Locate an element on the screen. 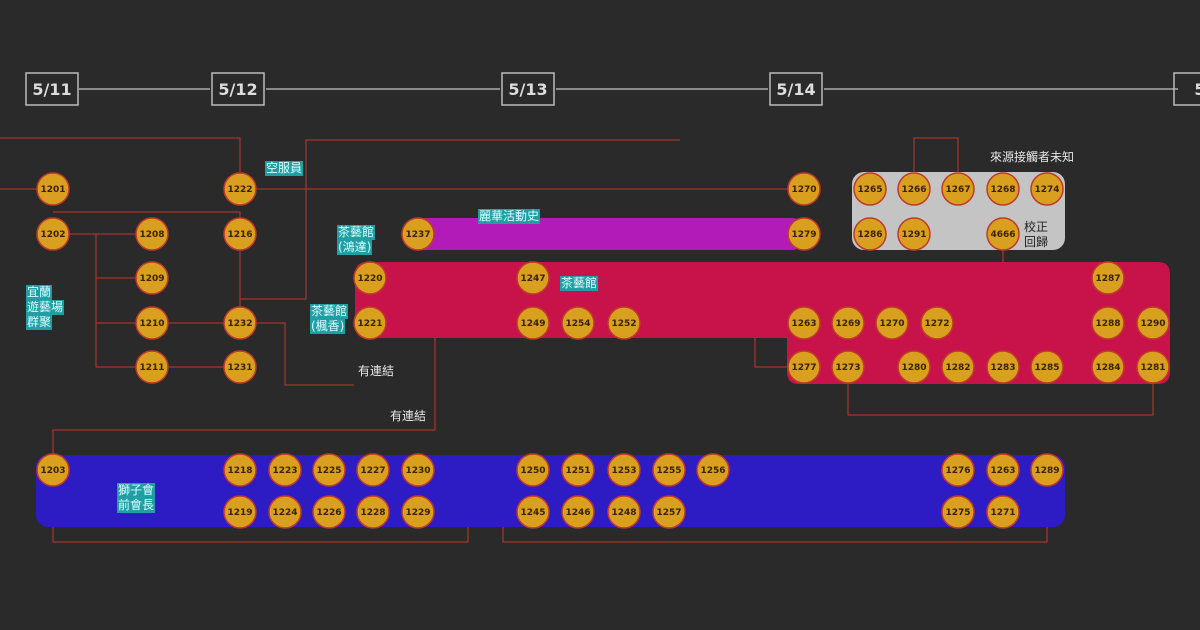 The image size is (1200, 630). case-node: 1275 is located at coordinates (958, 512).